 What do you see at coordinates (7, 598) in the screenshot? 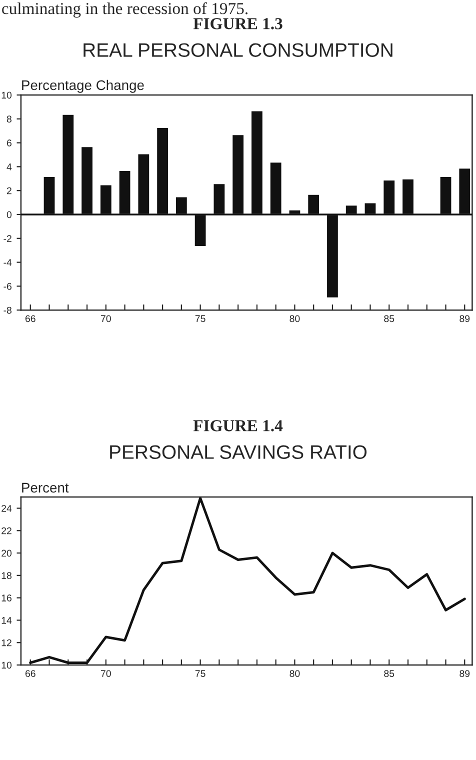
I see `y-tick-label: 16` at bounding box center [7, 598].